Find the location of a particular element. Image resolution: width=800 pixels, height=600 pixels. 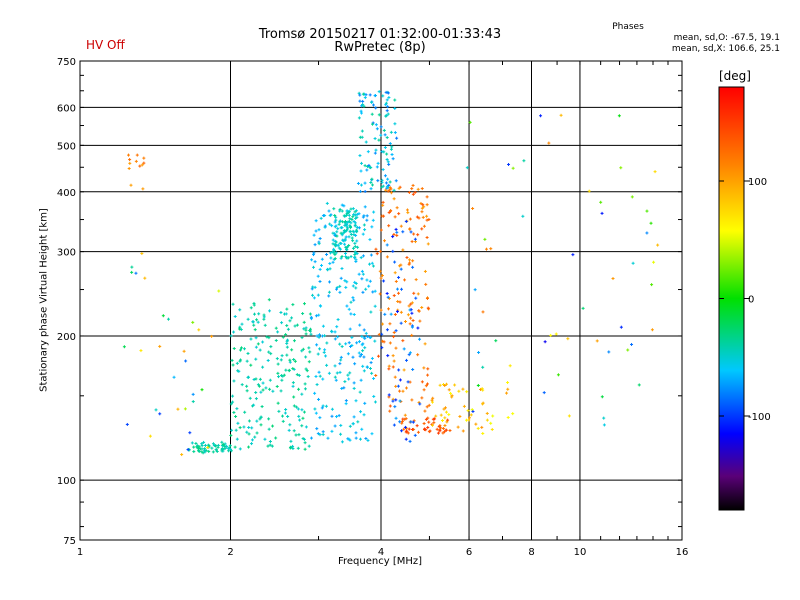

chart-title: Tromsø 20150217 01:32:00-01:33:43 is located at coordinates (380, 34).